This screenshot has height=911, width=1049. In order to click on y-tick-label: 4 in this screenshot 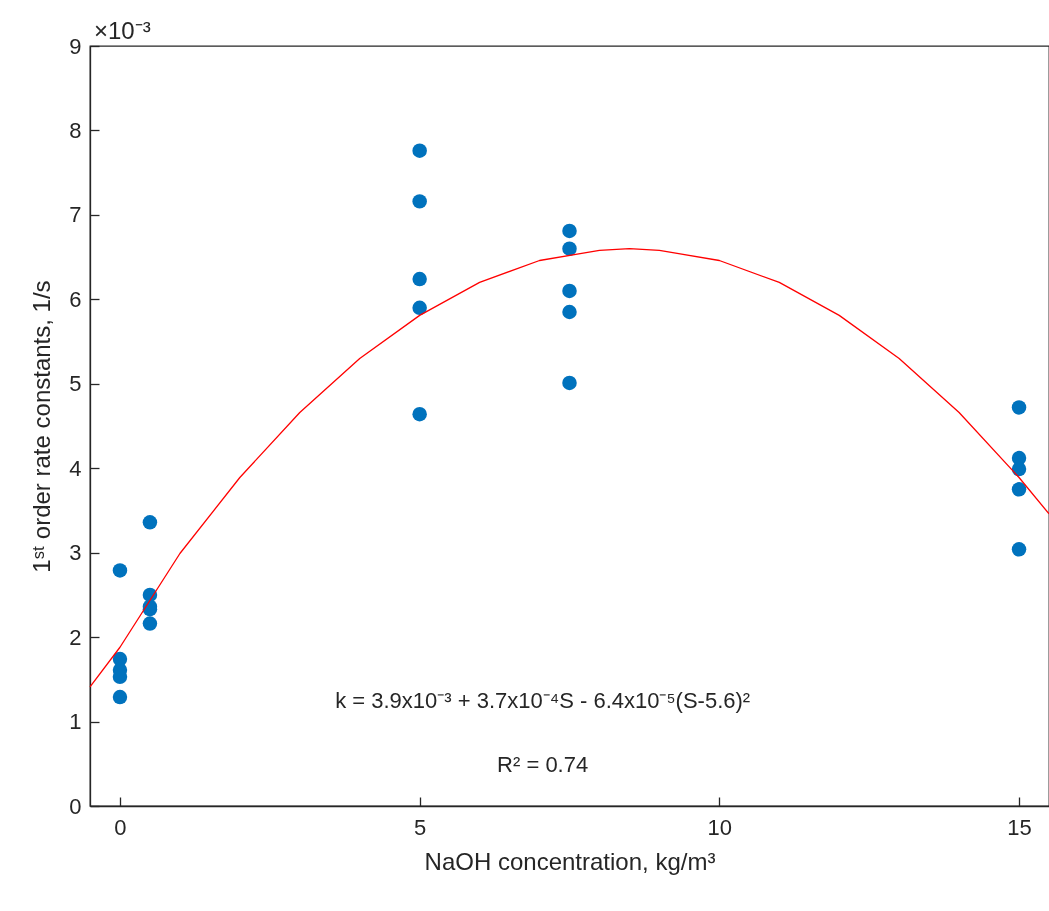, I will do `click(75, 468)`.